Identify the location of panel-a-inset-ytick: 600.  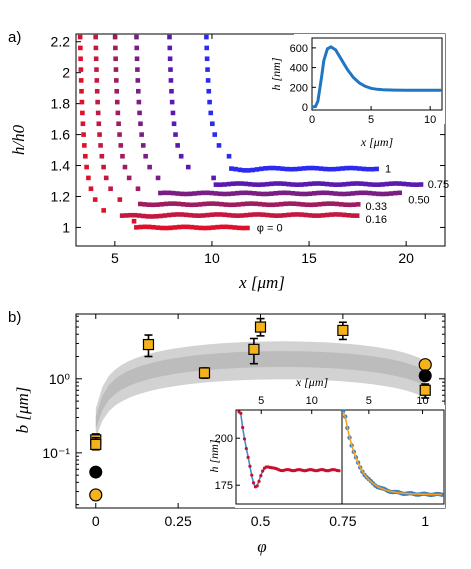
(299, 49).